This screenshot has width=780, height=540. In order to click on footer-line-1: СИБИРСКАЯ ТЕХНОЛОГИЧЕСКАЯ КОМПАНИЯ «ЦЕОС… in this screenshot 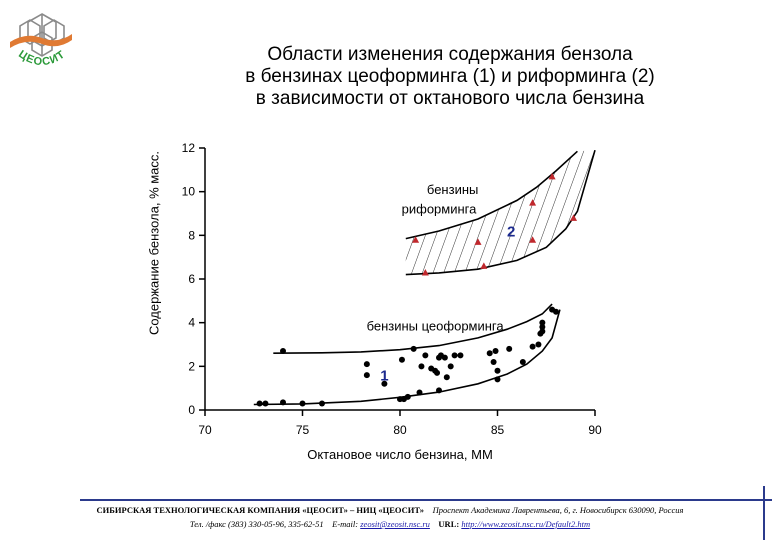, I will do `click(390, 510)`.